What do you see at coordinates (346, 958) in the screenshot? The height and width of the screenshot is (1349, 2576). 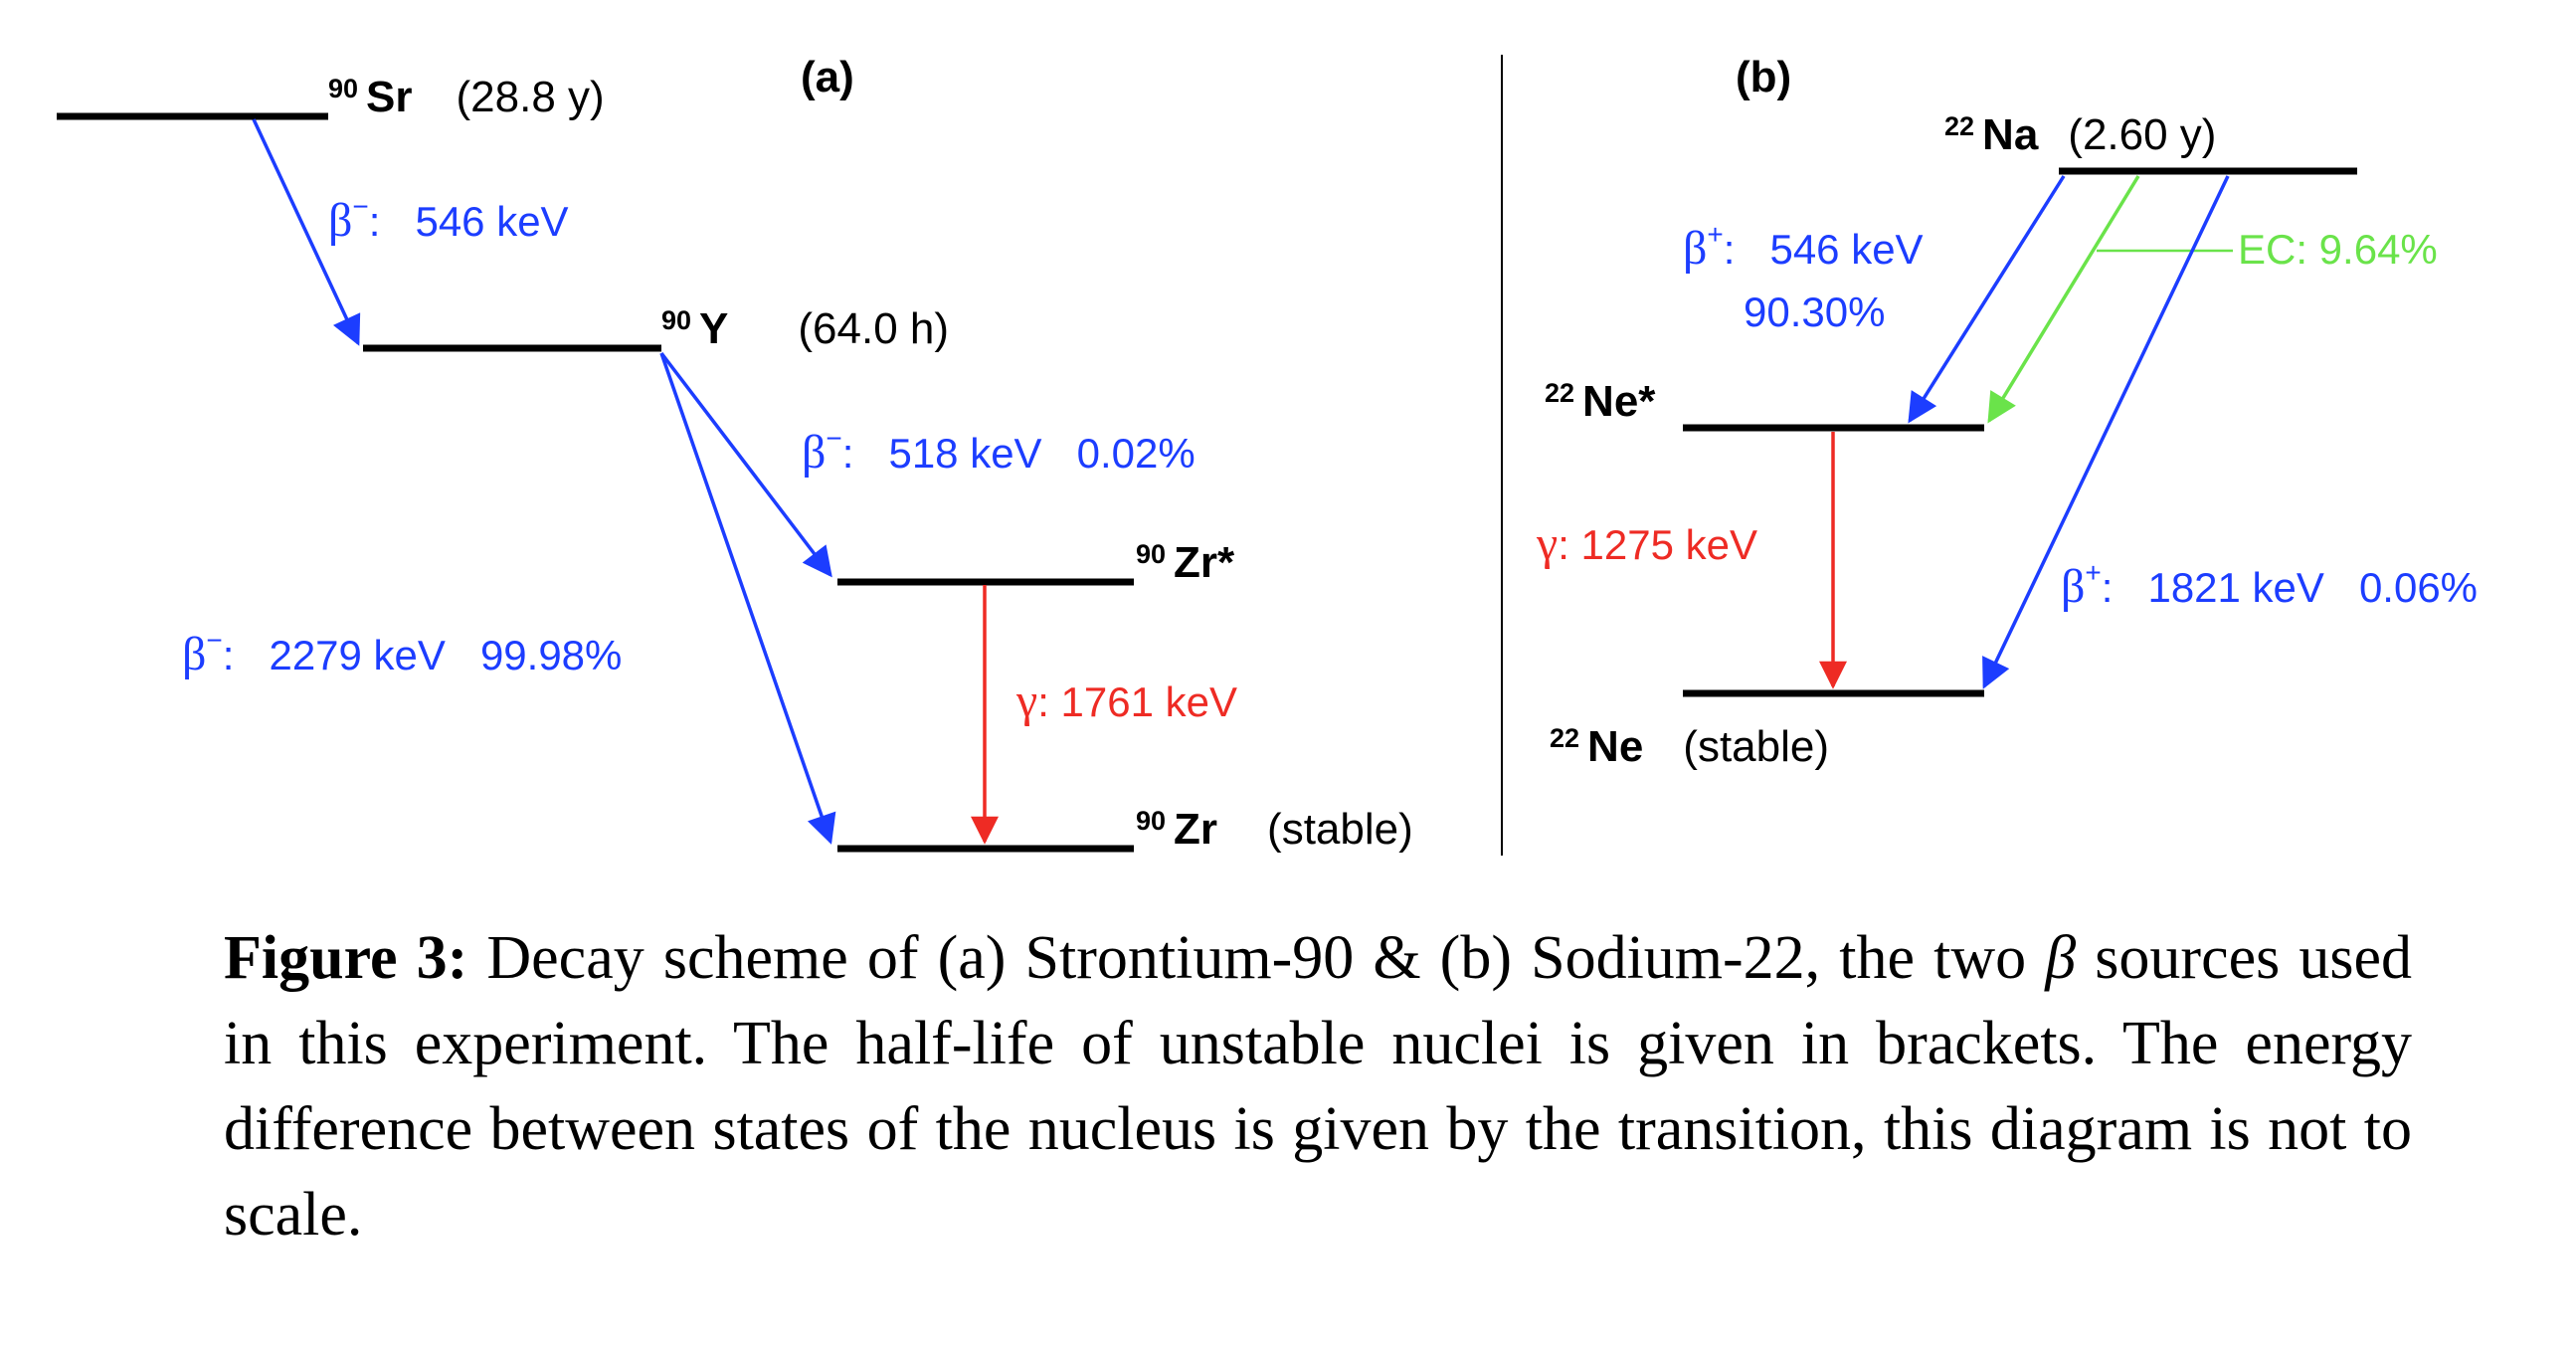 I see `caption-label: Figure 3:` at bounding box center [346, 958].